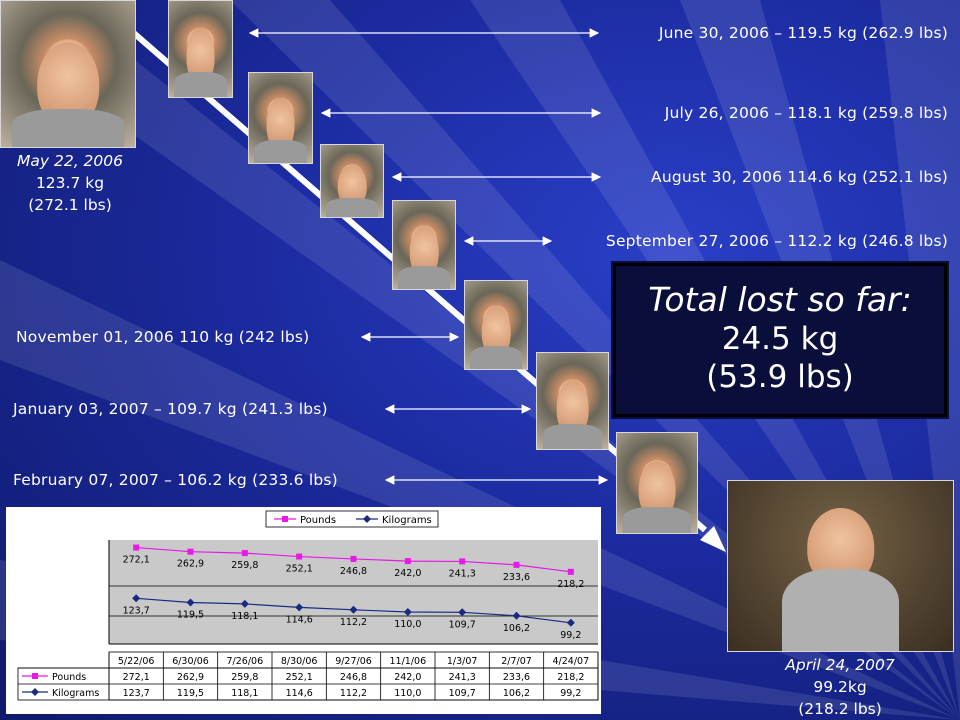 Image resolution: width=960 pixels, height=720 pixels. I want to click on table-cell-kilograms-2: 118,1, so click(244, 693).